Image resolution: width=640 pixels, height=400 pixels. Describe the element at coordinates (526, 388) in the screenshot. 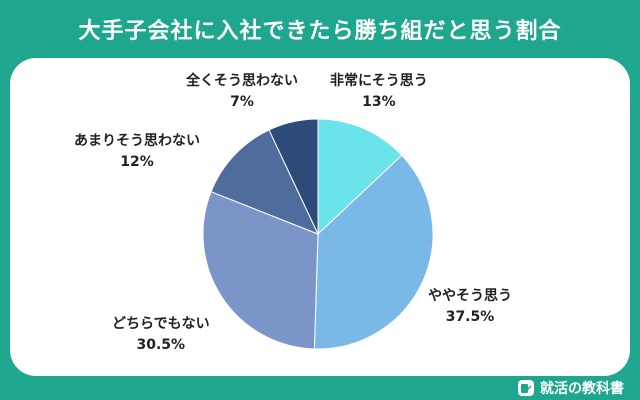

I see `book-pen-icon` at that location.